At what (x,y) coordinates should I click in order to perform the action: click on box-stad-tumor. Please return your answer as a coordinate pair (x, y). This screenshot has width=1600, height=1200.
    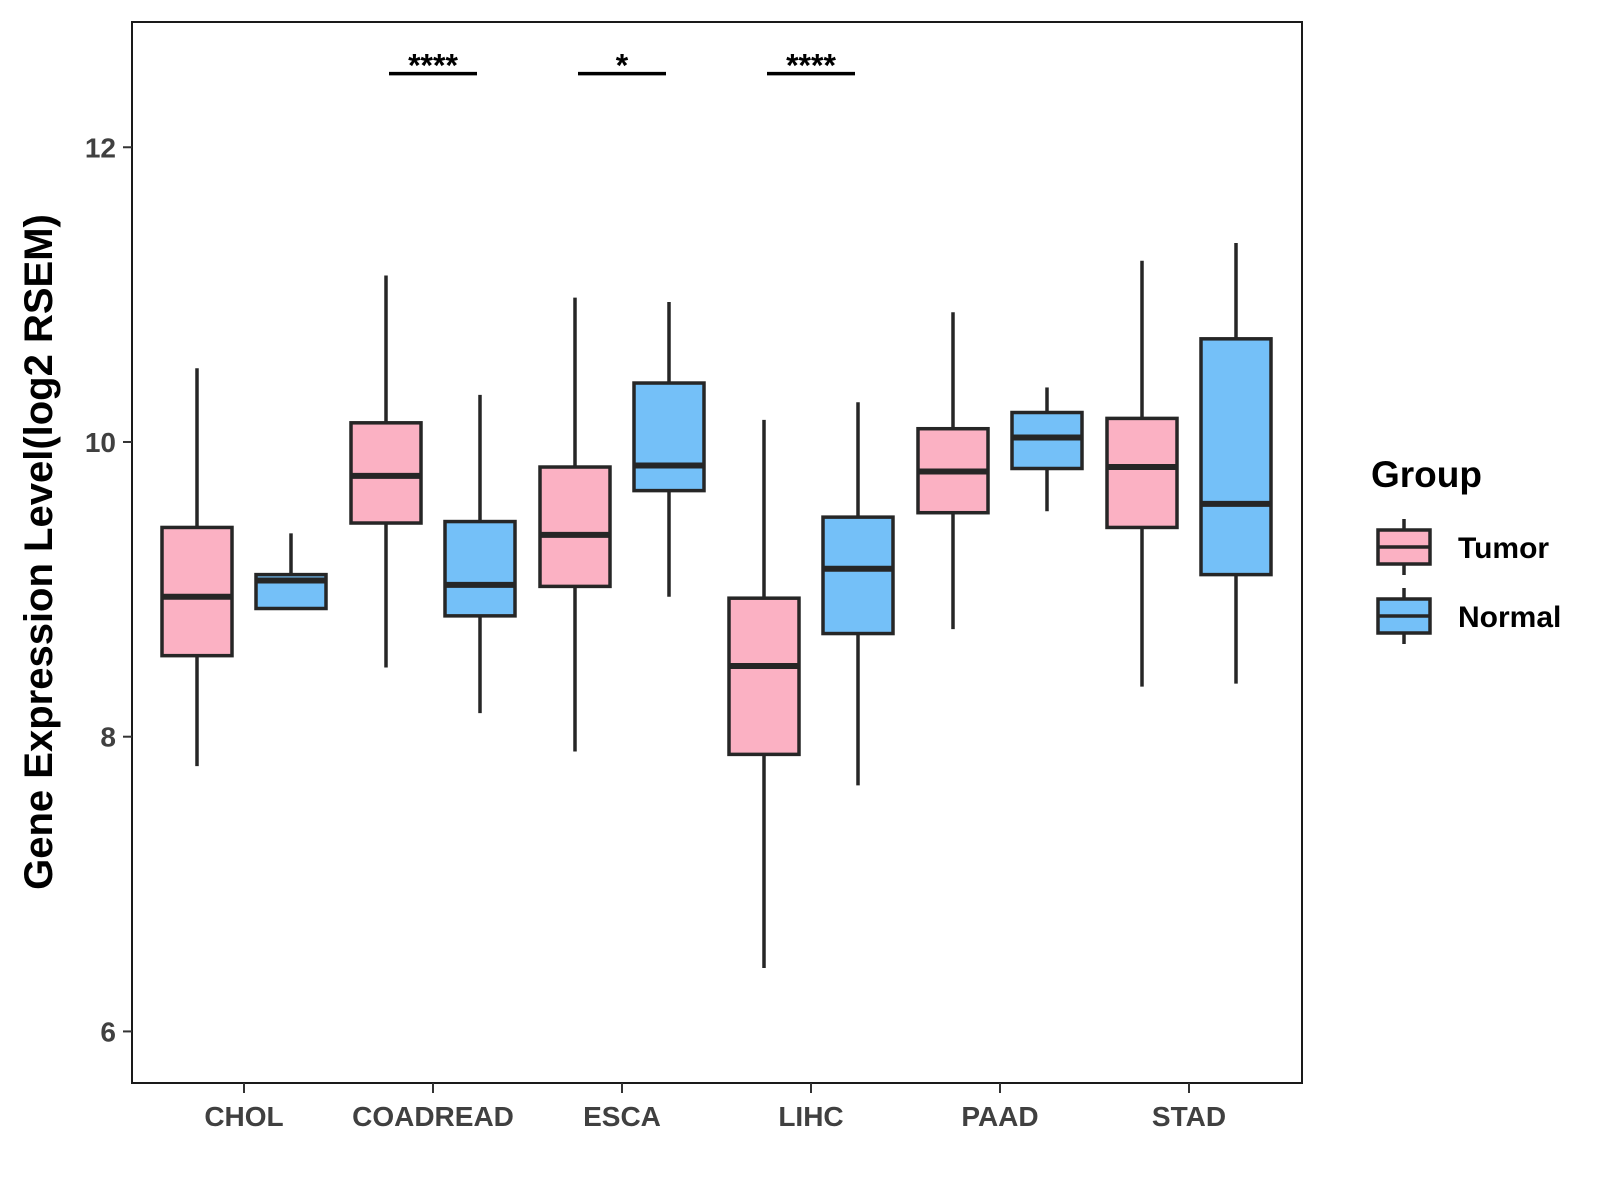
    Looking at the image, I should click on (1142, 473).